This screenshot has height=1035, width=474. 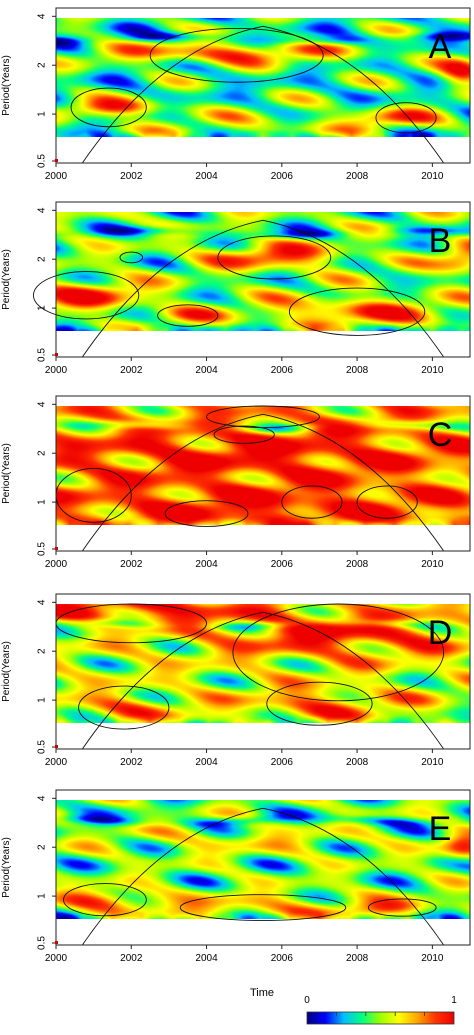 I want to click on x-axis-label: Time, so click(x=262, y=993).